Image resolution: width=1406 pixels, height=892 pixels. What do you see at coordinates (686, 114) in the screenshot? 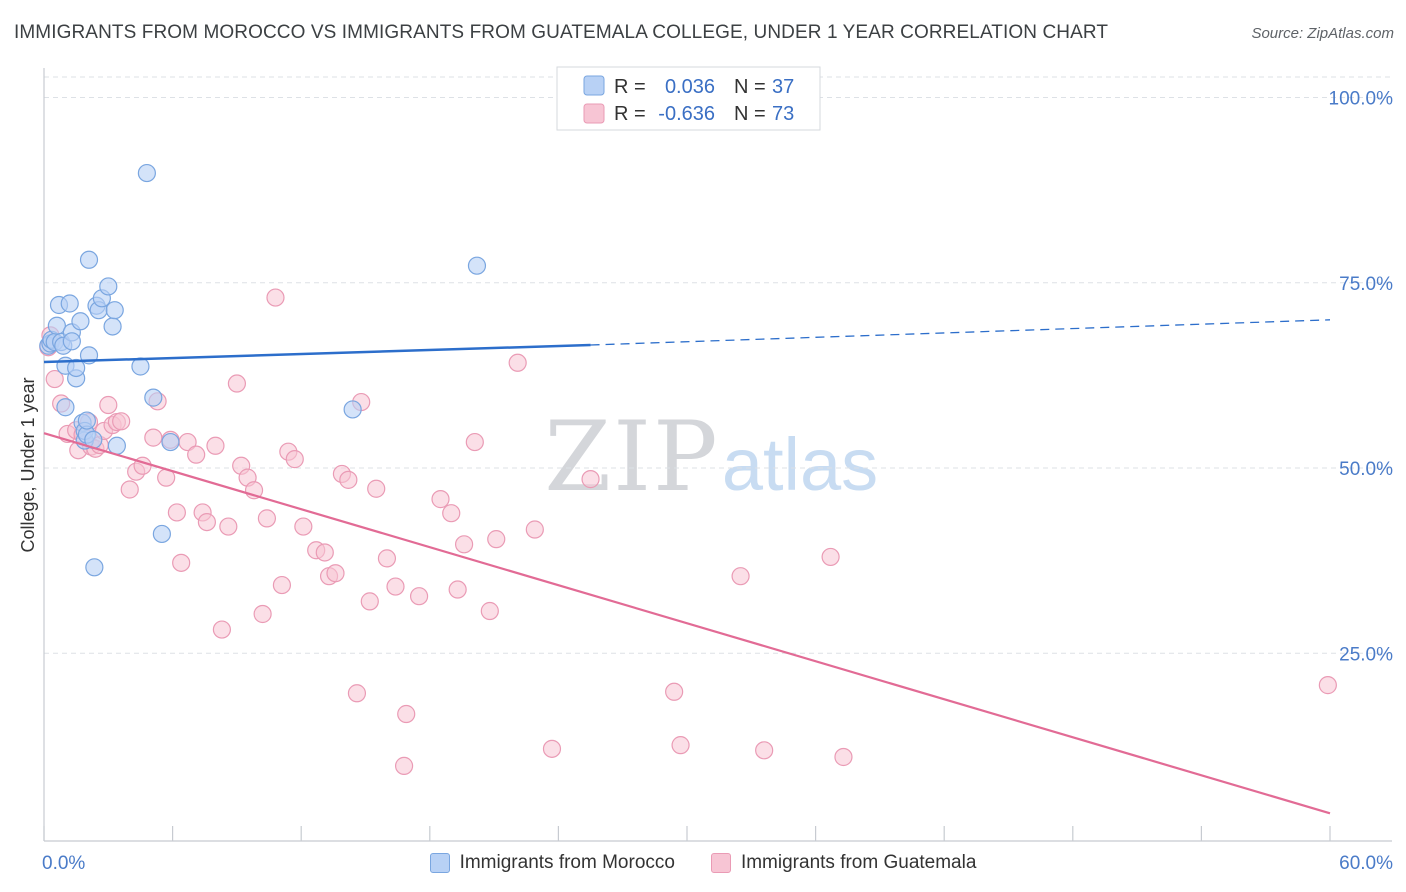
I see `legend-r-value-2: -0.636` at bounding box center [686, 114].